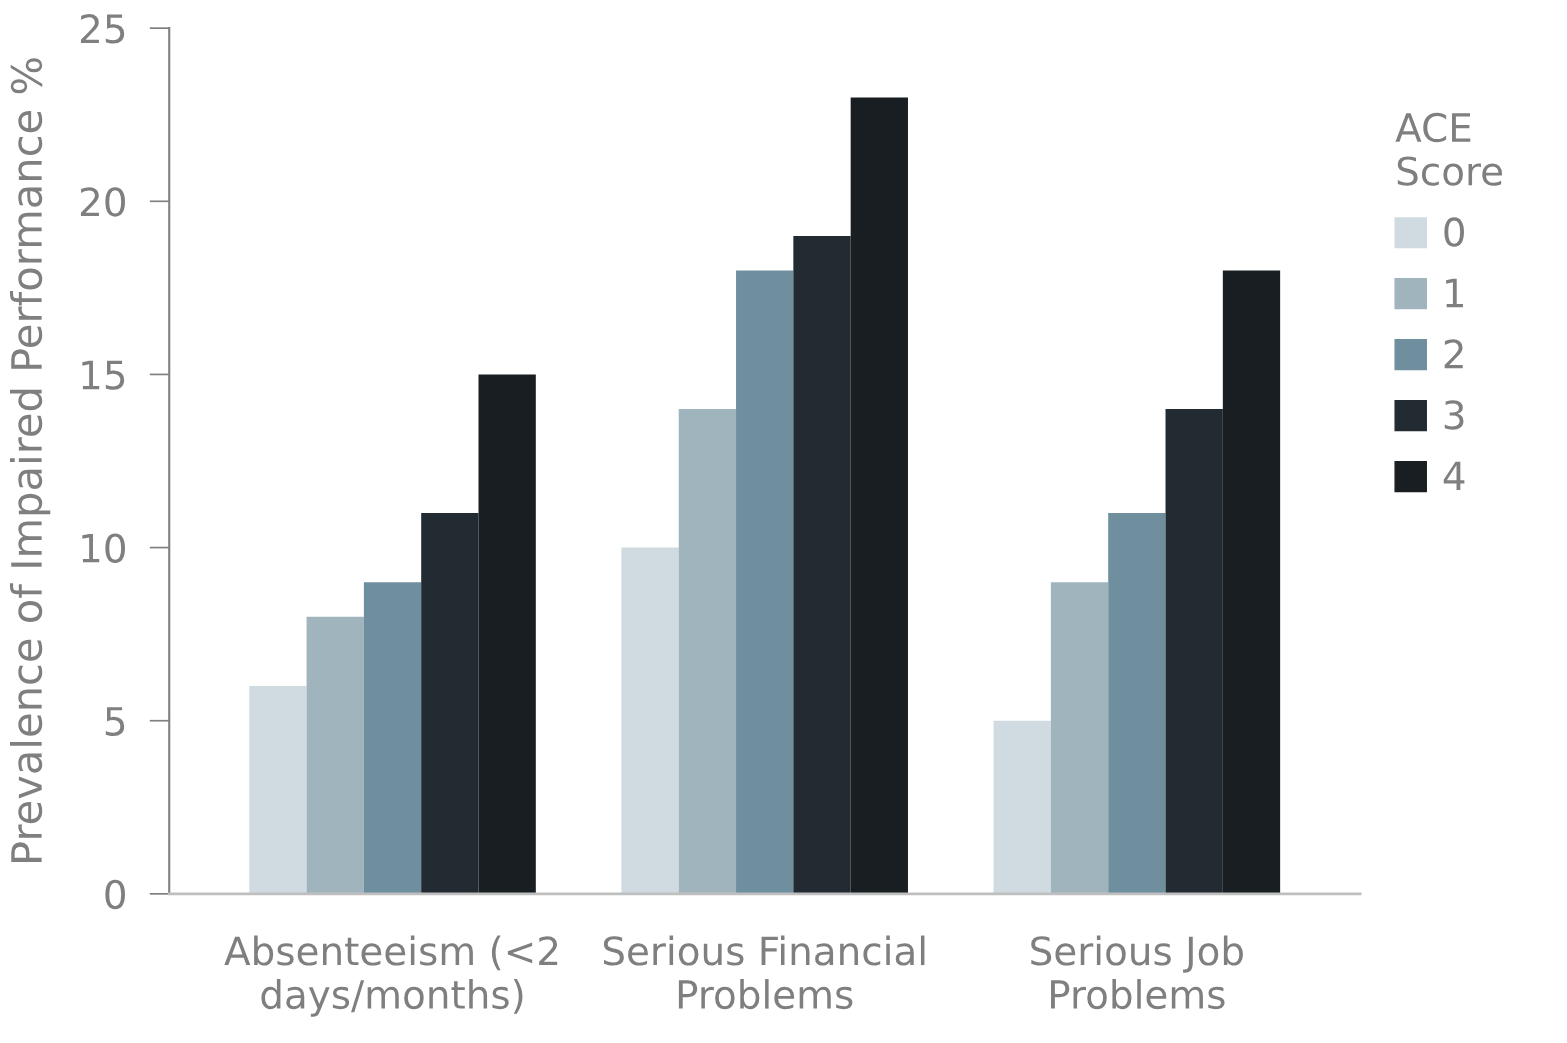 This screenshot has width=1567, height=1043. What do you see at coordinates (764, 972) in the screenshot?
I see `x-tick-label: Serious Financial Problems` at bounding box center [764, 972].